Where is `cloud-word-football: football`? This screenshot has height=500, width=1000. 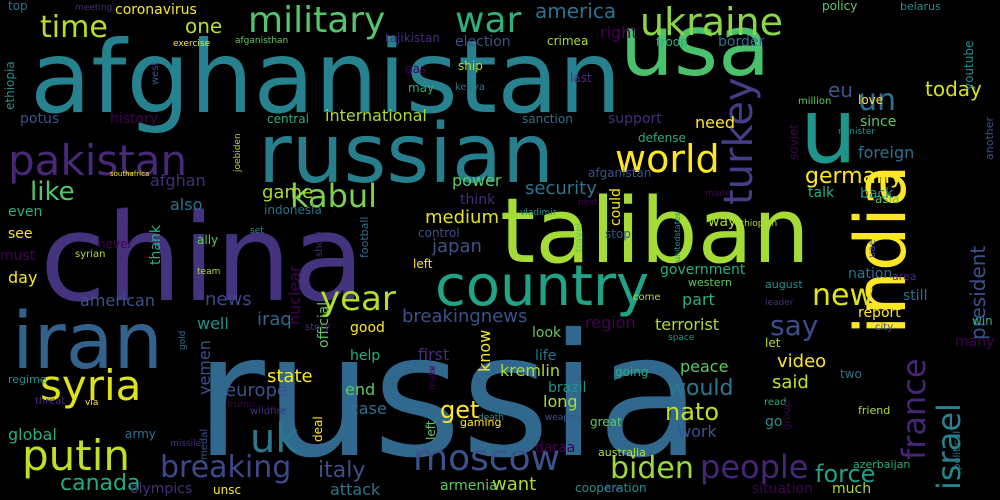
cloud-word-football: football is located at coordinates (364, 237).